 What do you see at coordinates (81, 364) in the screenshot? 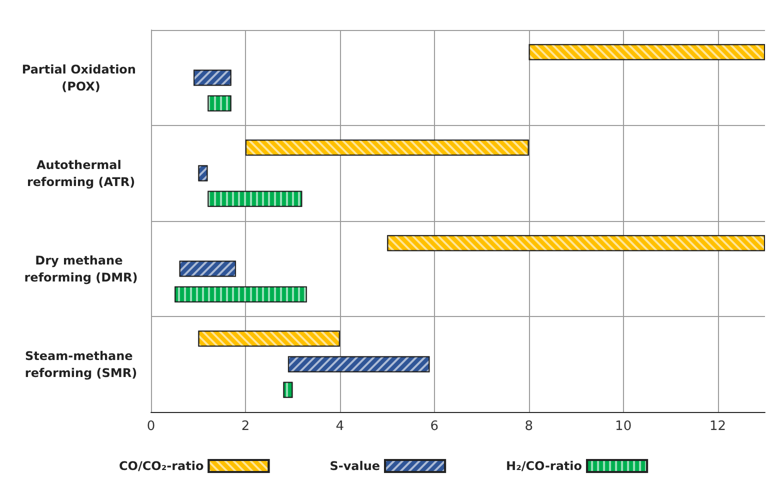
I see `y-tick-label: Steam-methane reforming (SMR)` at bounding box center [81, 364].